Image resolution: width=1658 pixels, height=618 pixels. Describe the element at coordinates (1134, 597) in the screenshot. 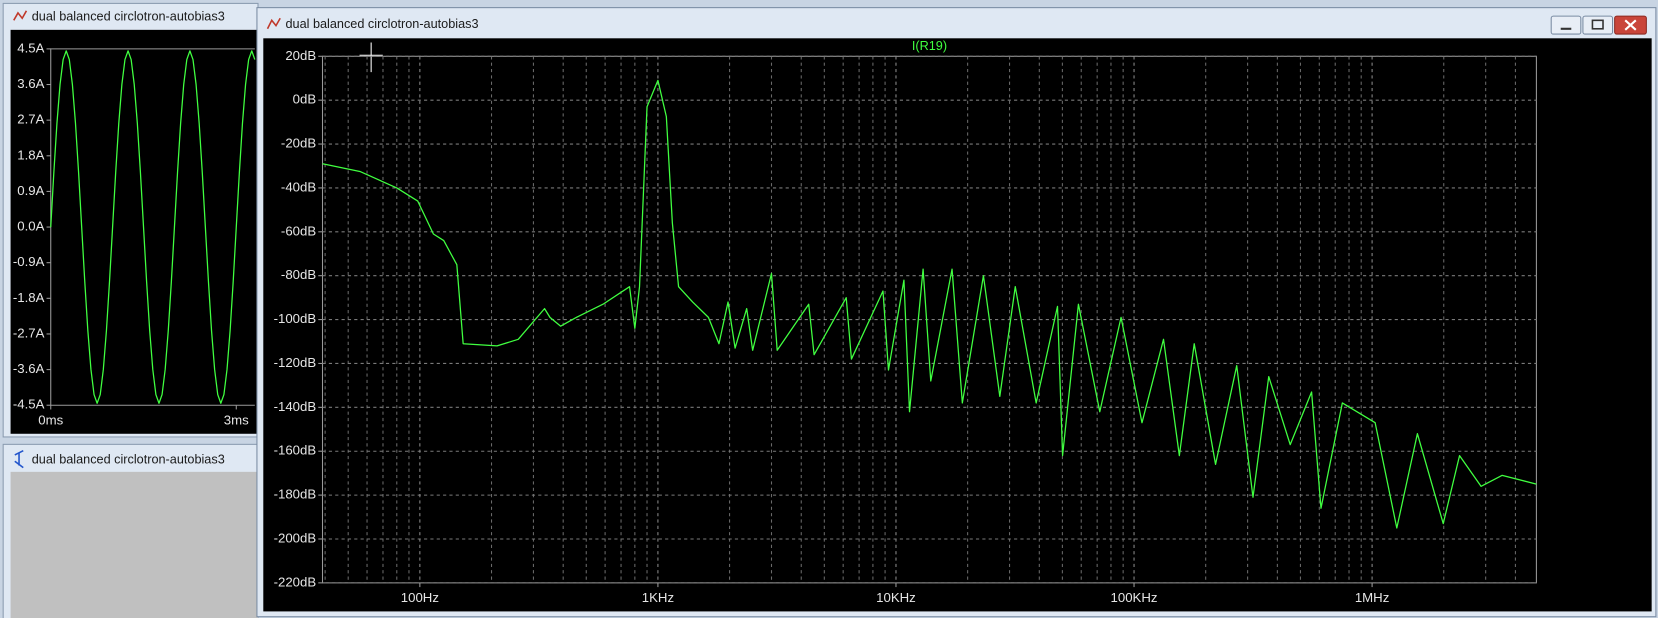

I see `x-tick-label: 100KHz` at that location.